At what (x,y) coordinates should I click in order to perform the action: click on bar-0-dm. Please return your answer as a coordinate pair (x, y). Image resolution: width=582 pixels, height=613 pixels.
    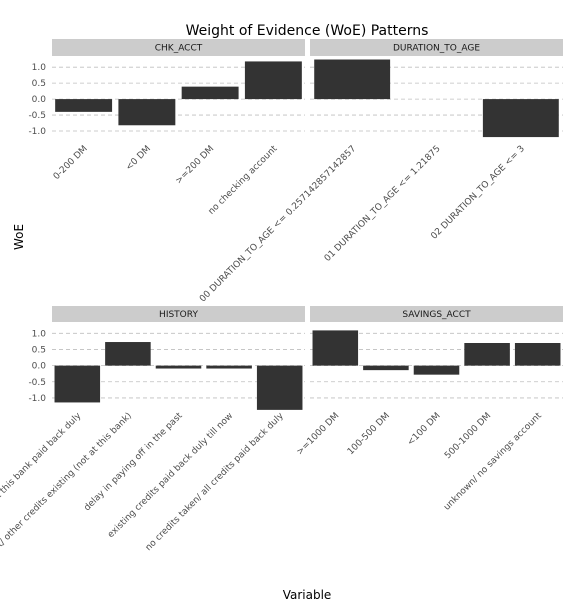
    Looking at the image, I should click on (147, 112).